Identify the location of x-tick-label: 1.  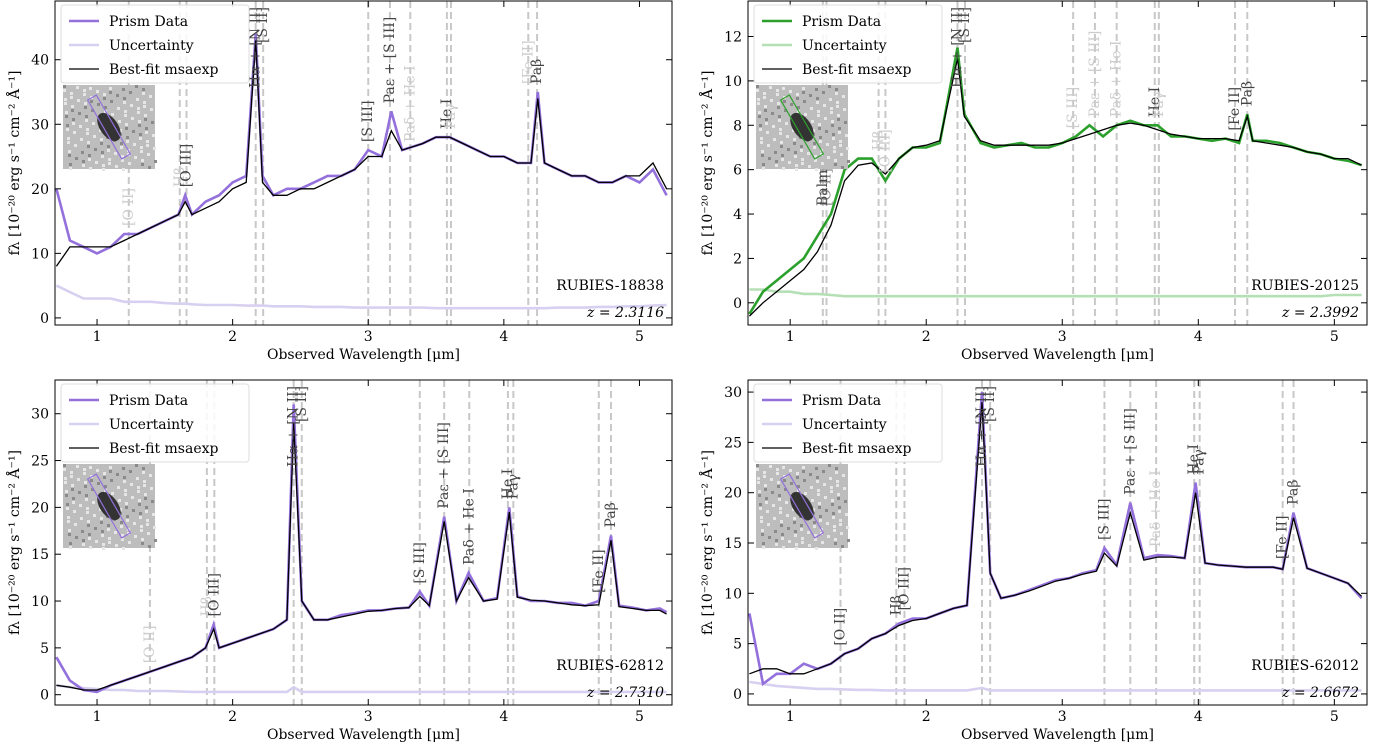
(790, 717).